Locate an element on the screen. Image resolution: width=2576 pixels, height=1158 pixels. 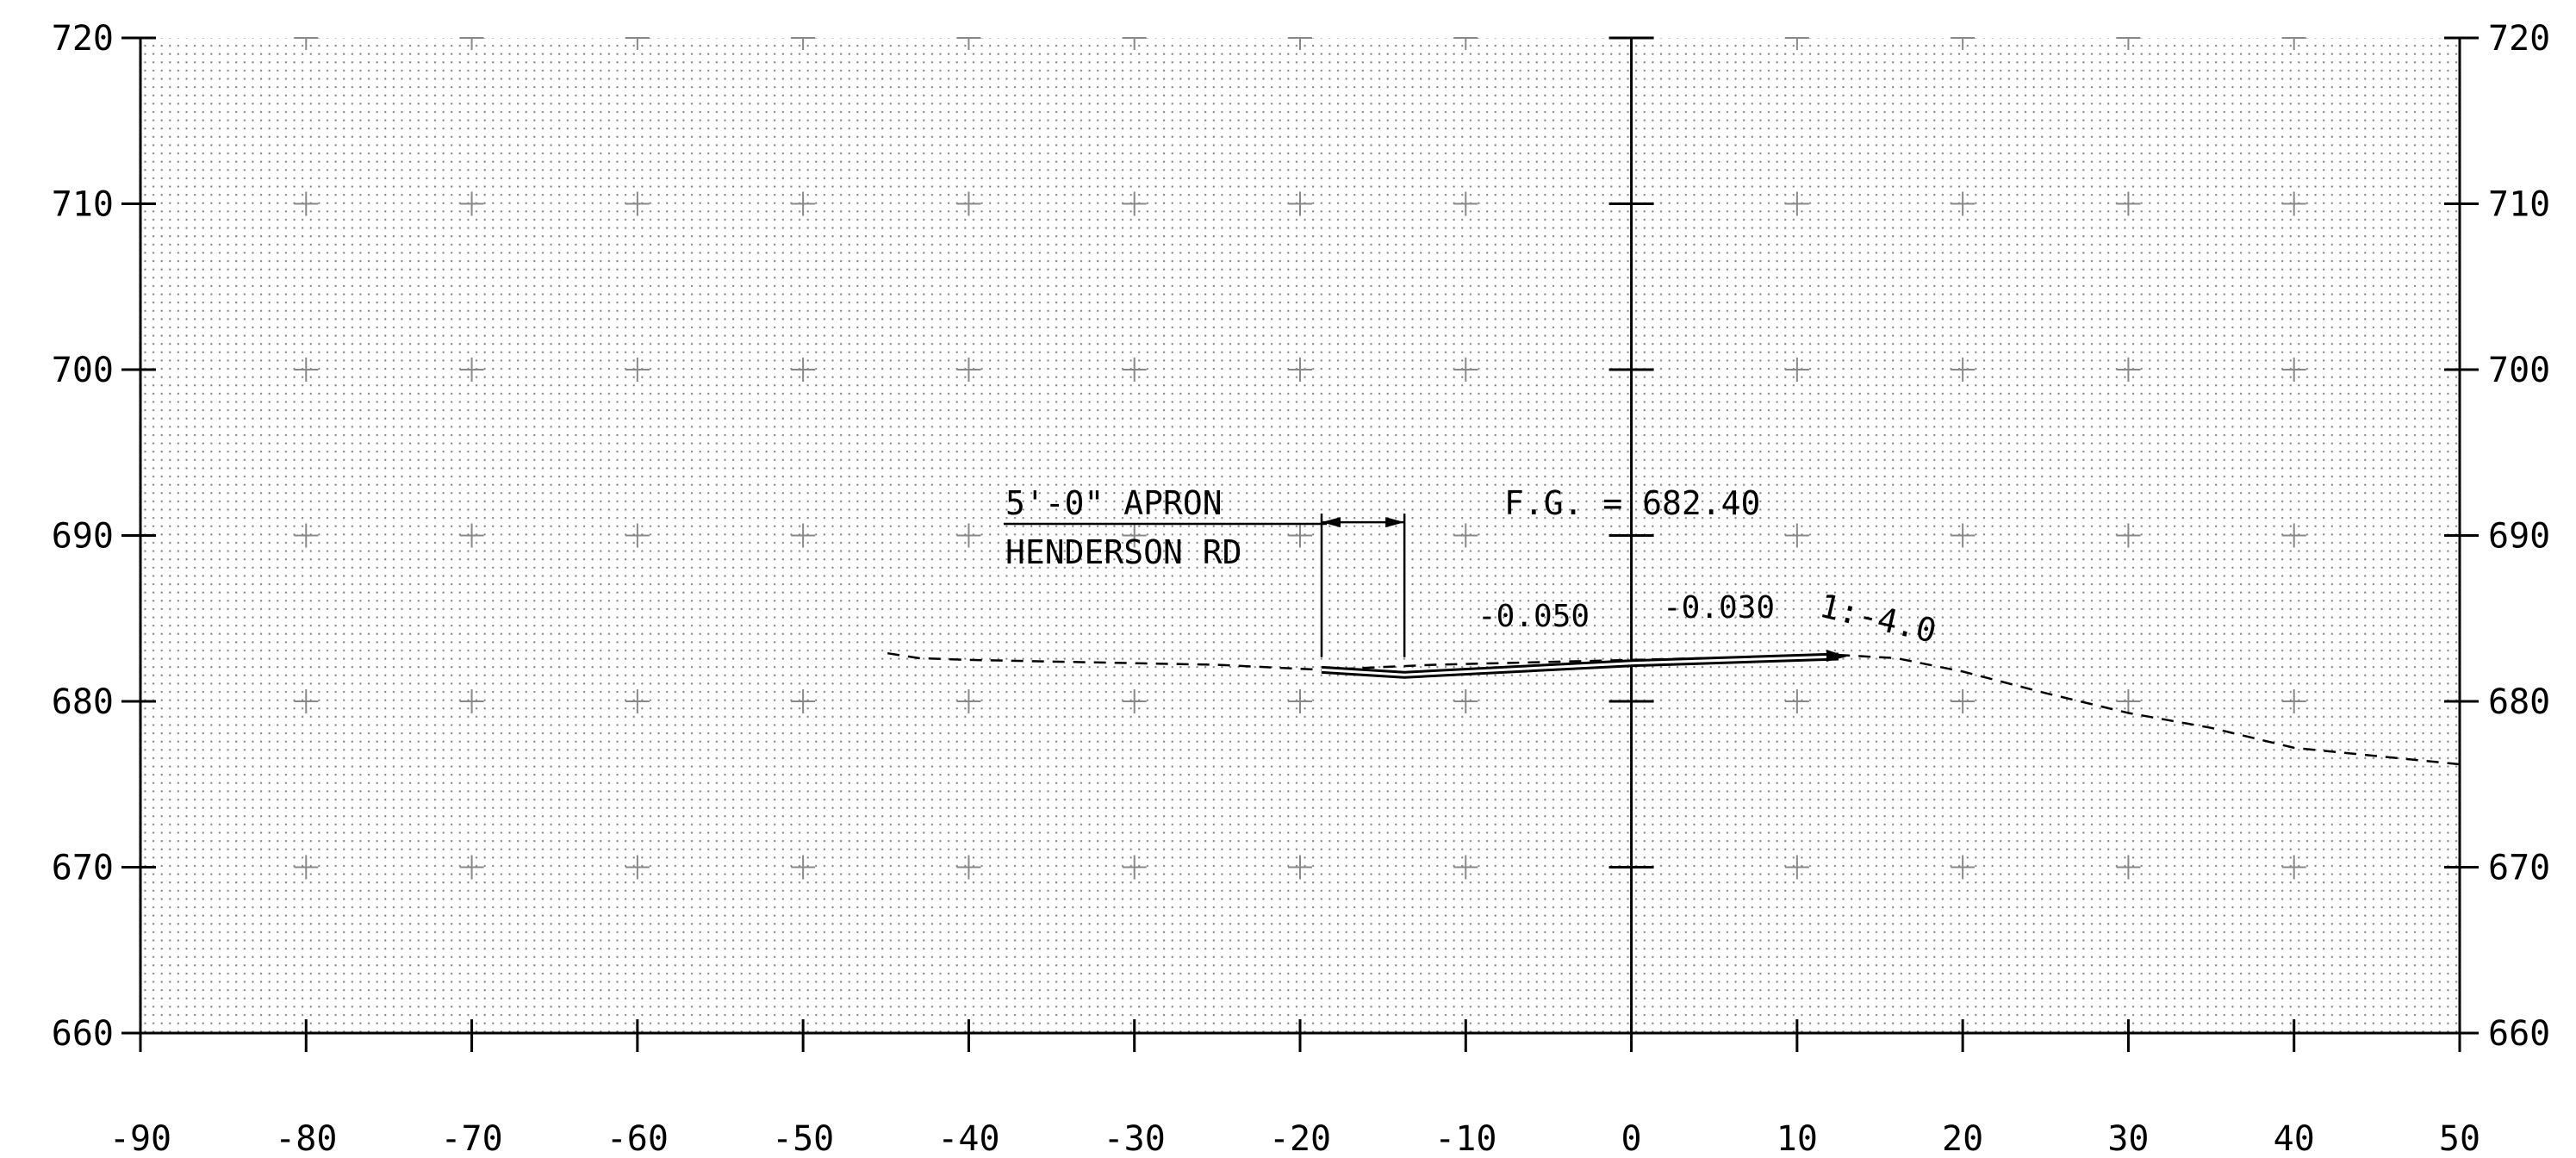
x-tick-label: -10 is located at coordinates (1465, 1138).